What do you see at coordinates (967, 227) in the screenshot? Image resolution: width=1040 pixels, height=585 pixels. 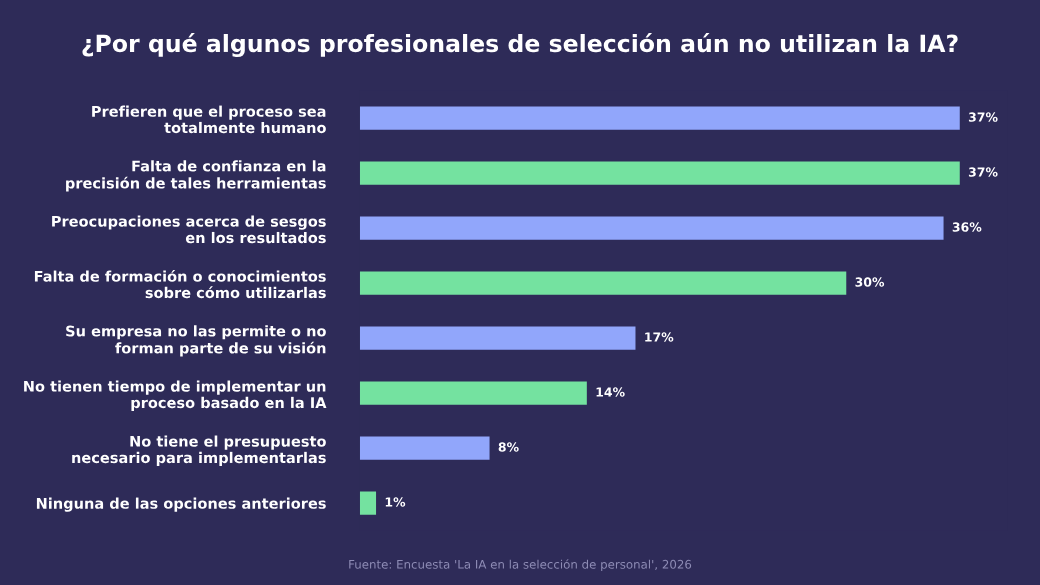 I see `data-label: 36%` at bounding box center [967, 227].